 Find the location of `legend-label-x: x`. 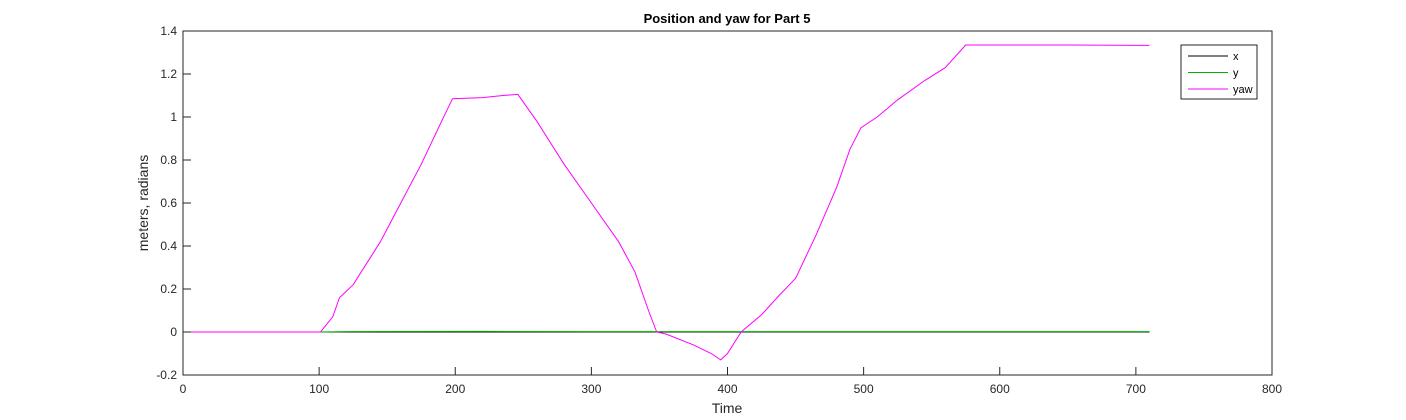

legend-label-x: x is located at coordinates (1236, 57).